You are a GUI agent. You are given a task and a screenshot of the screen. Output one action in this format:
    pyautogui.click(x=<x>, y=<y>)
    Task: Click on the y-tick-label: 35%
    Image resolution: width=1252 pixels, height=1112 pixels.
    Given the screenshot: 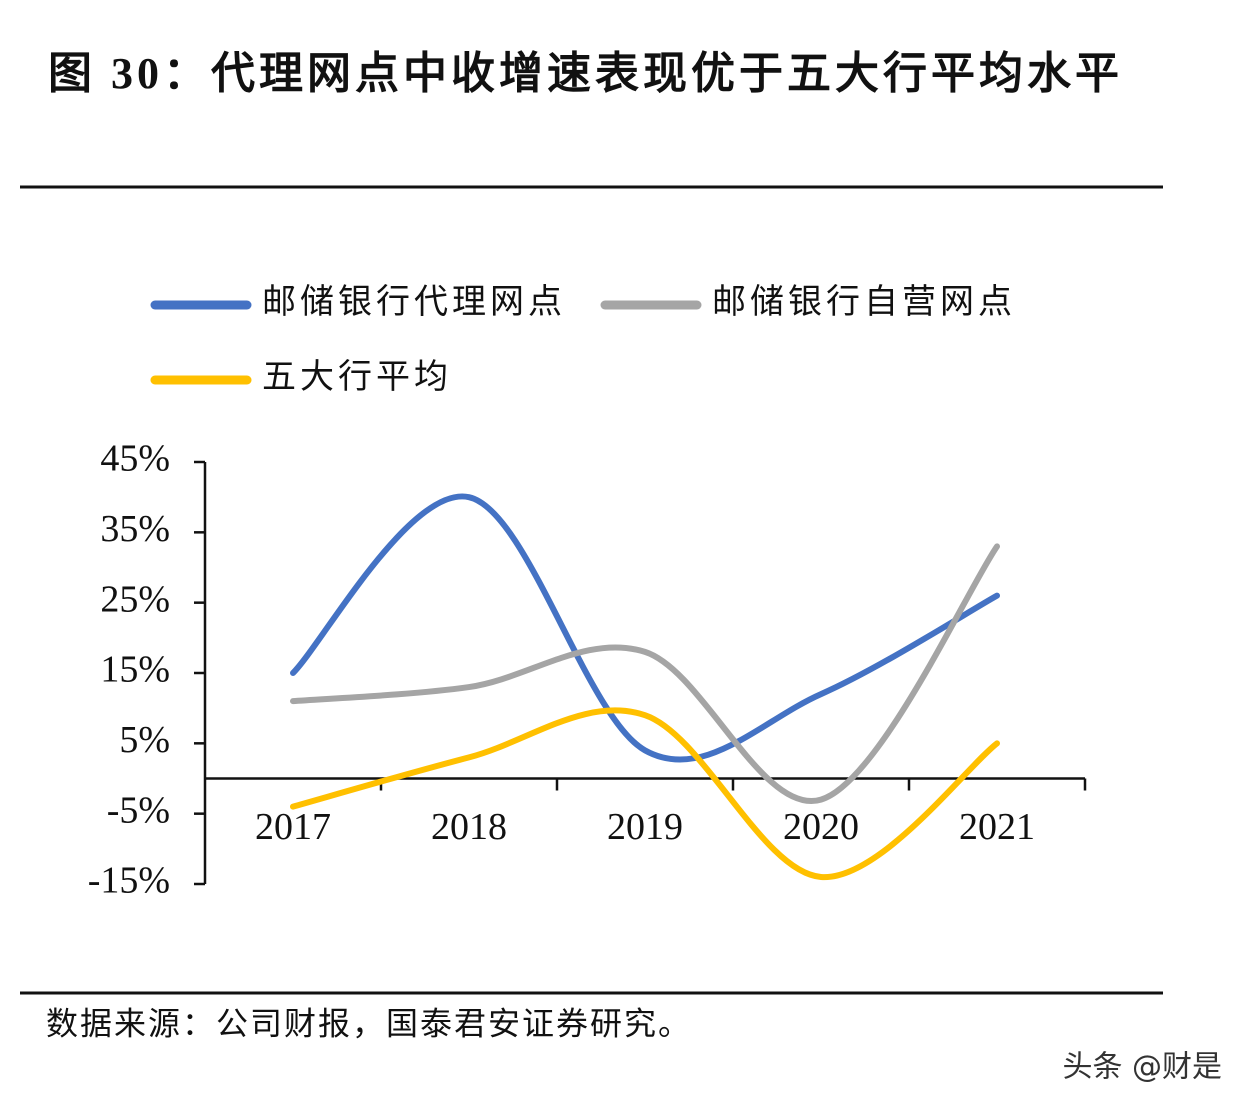 What is the action you would take?
    pyautogui.click(x=135, y=529)
    